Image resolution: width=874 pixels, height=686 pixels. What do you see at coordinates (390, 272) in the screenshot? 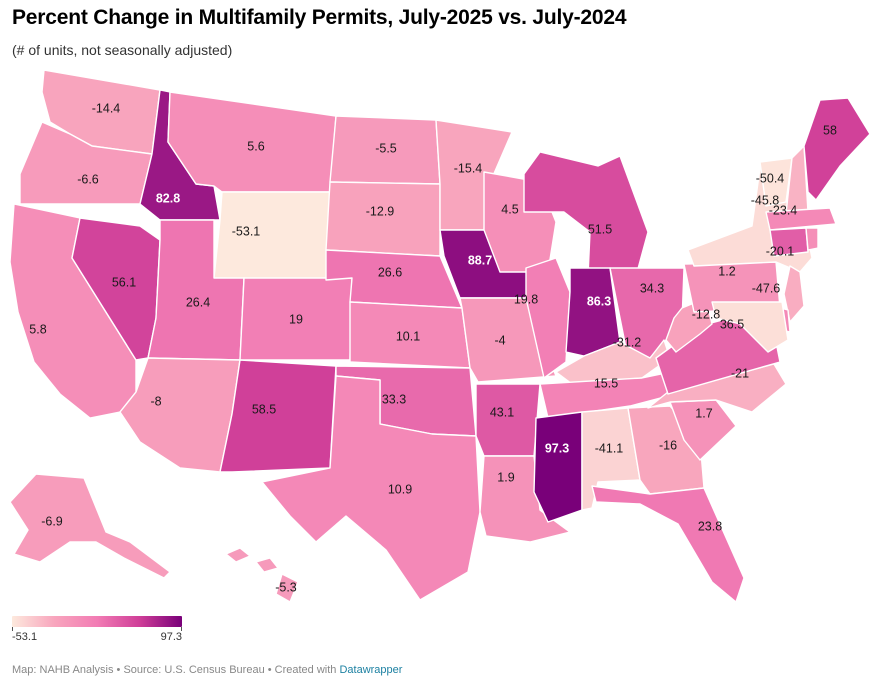
I see `state-label-ne: 26.6` at bounding box center [390, 272].